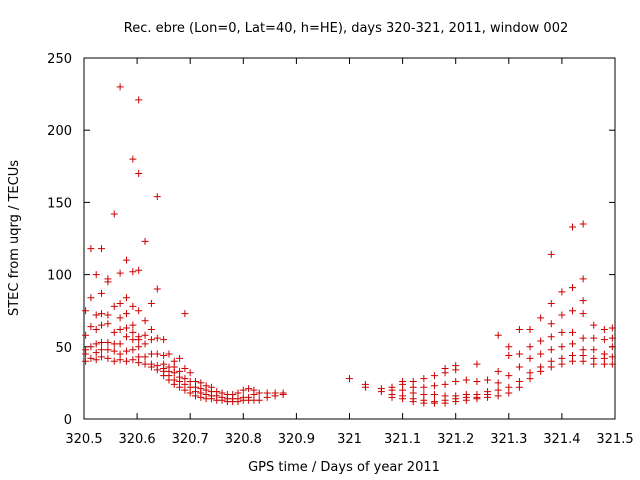 Image resolution: width=640 pixels, height=480 pixels. Describe the element at coordinates (83, 439) in the screenshot. I see `x-tick-label: 320.5` at that location.